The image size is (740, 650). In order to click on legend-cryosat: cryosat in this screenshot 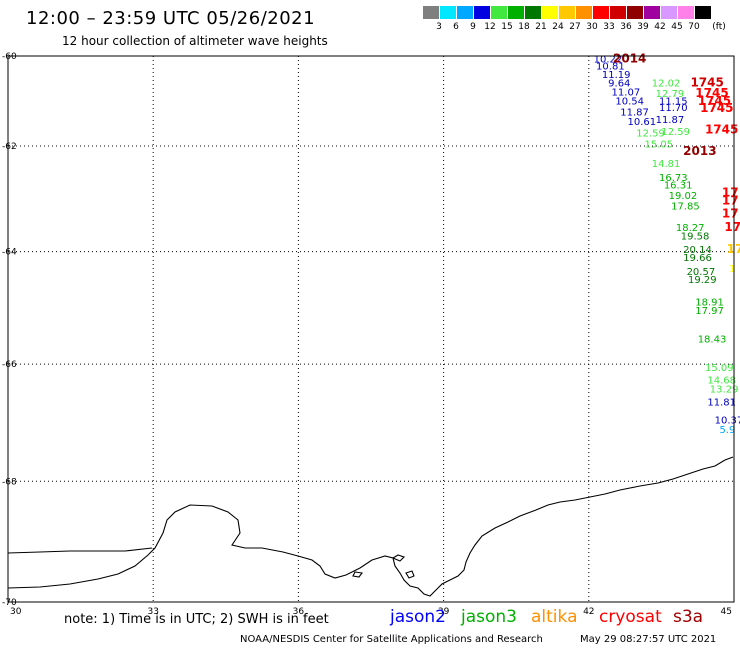, I will do `click(630, 617)`.